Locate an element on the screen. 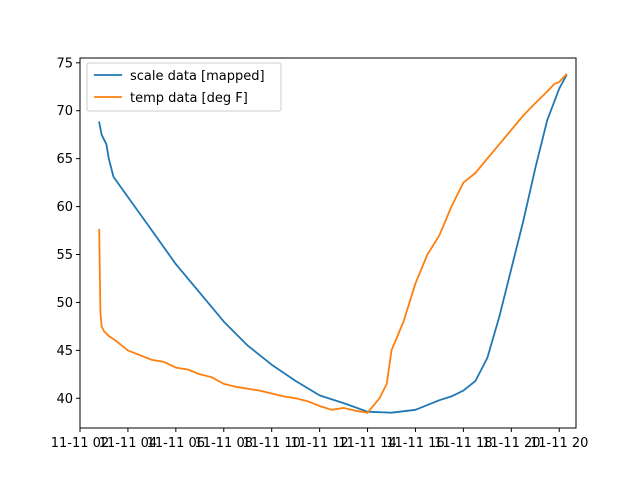 This screenshot has width=640, height=480. y-tick-label: 55 is located at coordinates (64, 255).